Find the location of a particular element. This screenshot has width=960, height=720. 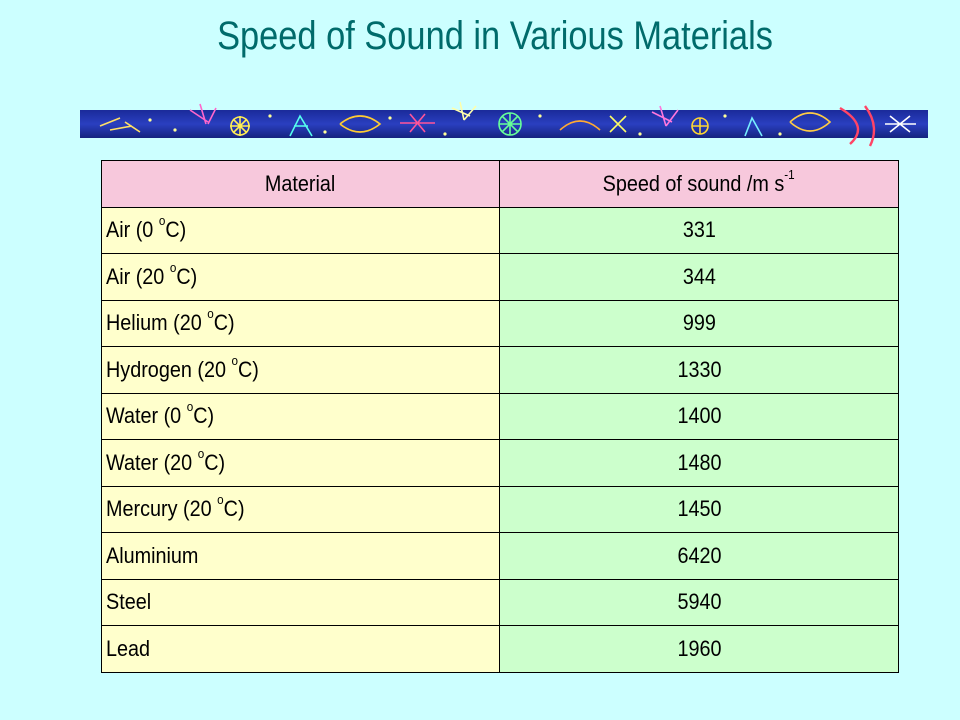

speed-value-cell: 344 is located at coordinates (699, 277).